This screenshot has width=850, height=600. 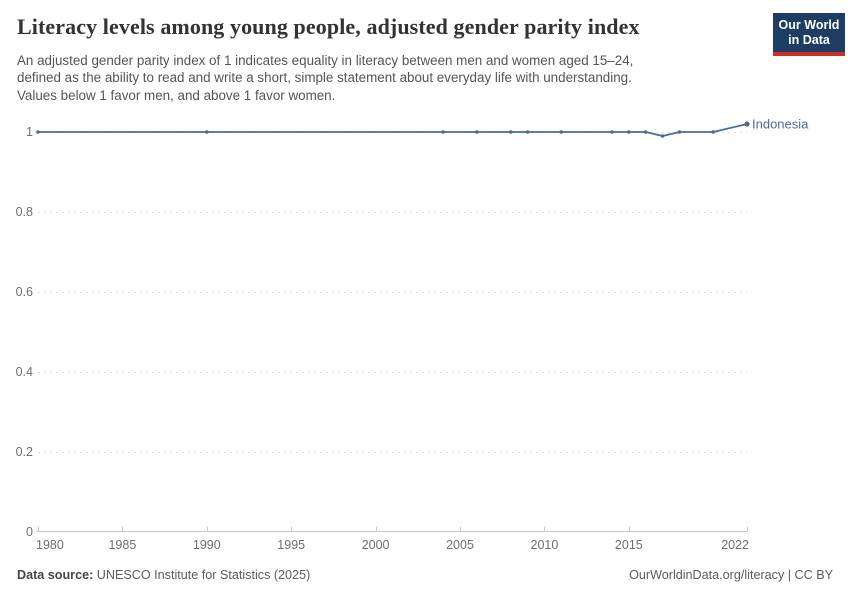 What do you see at coordinates (122, 545) in the screenshot?
I see `x-tick-label: 1985` at bounding box center [122, 545].